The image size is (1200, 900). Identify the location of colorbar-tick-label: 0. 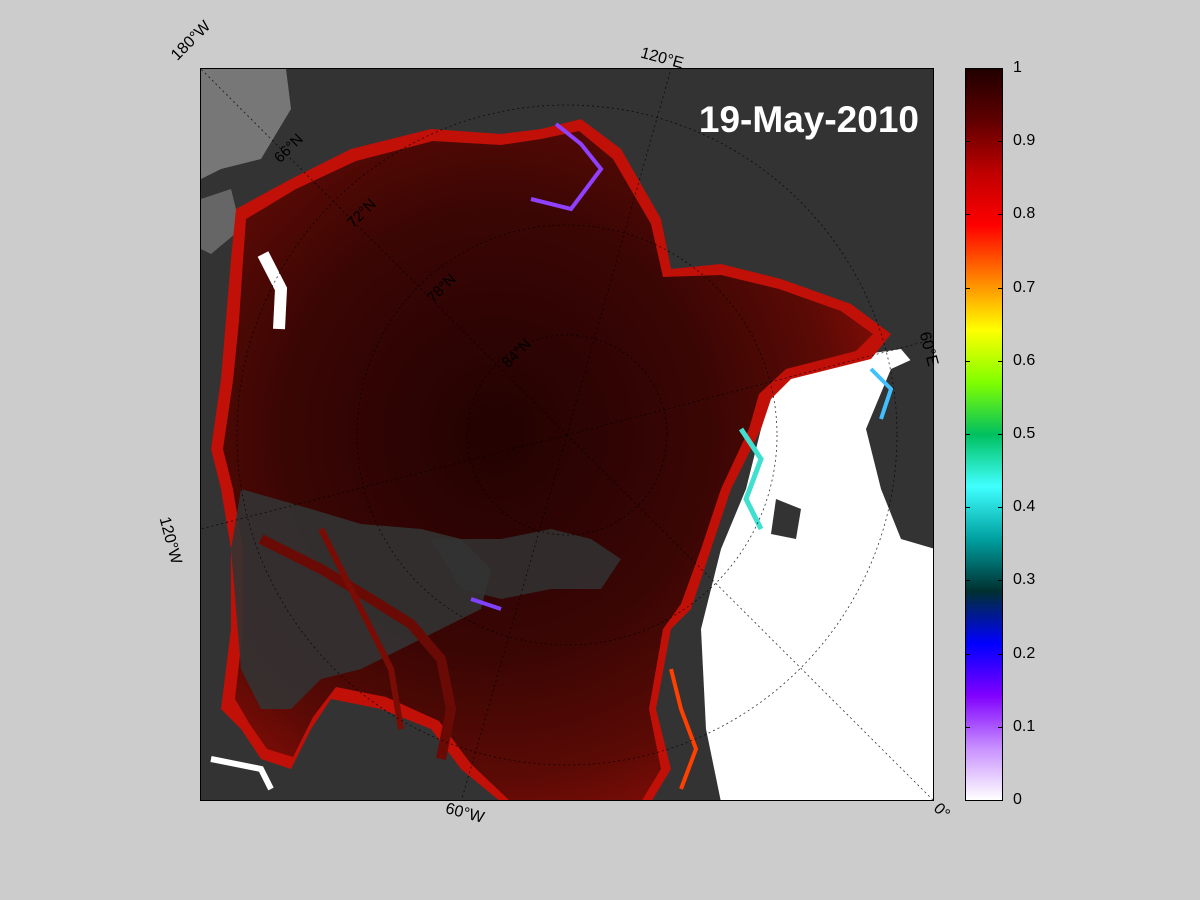
(1017, 799).